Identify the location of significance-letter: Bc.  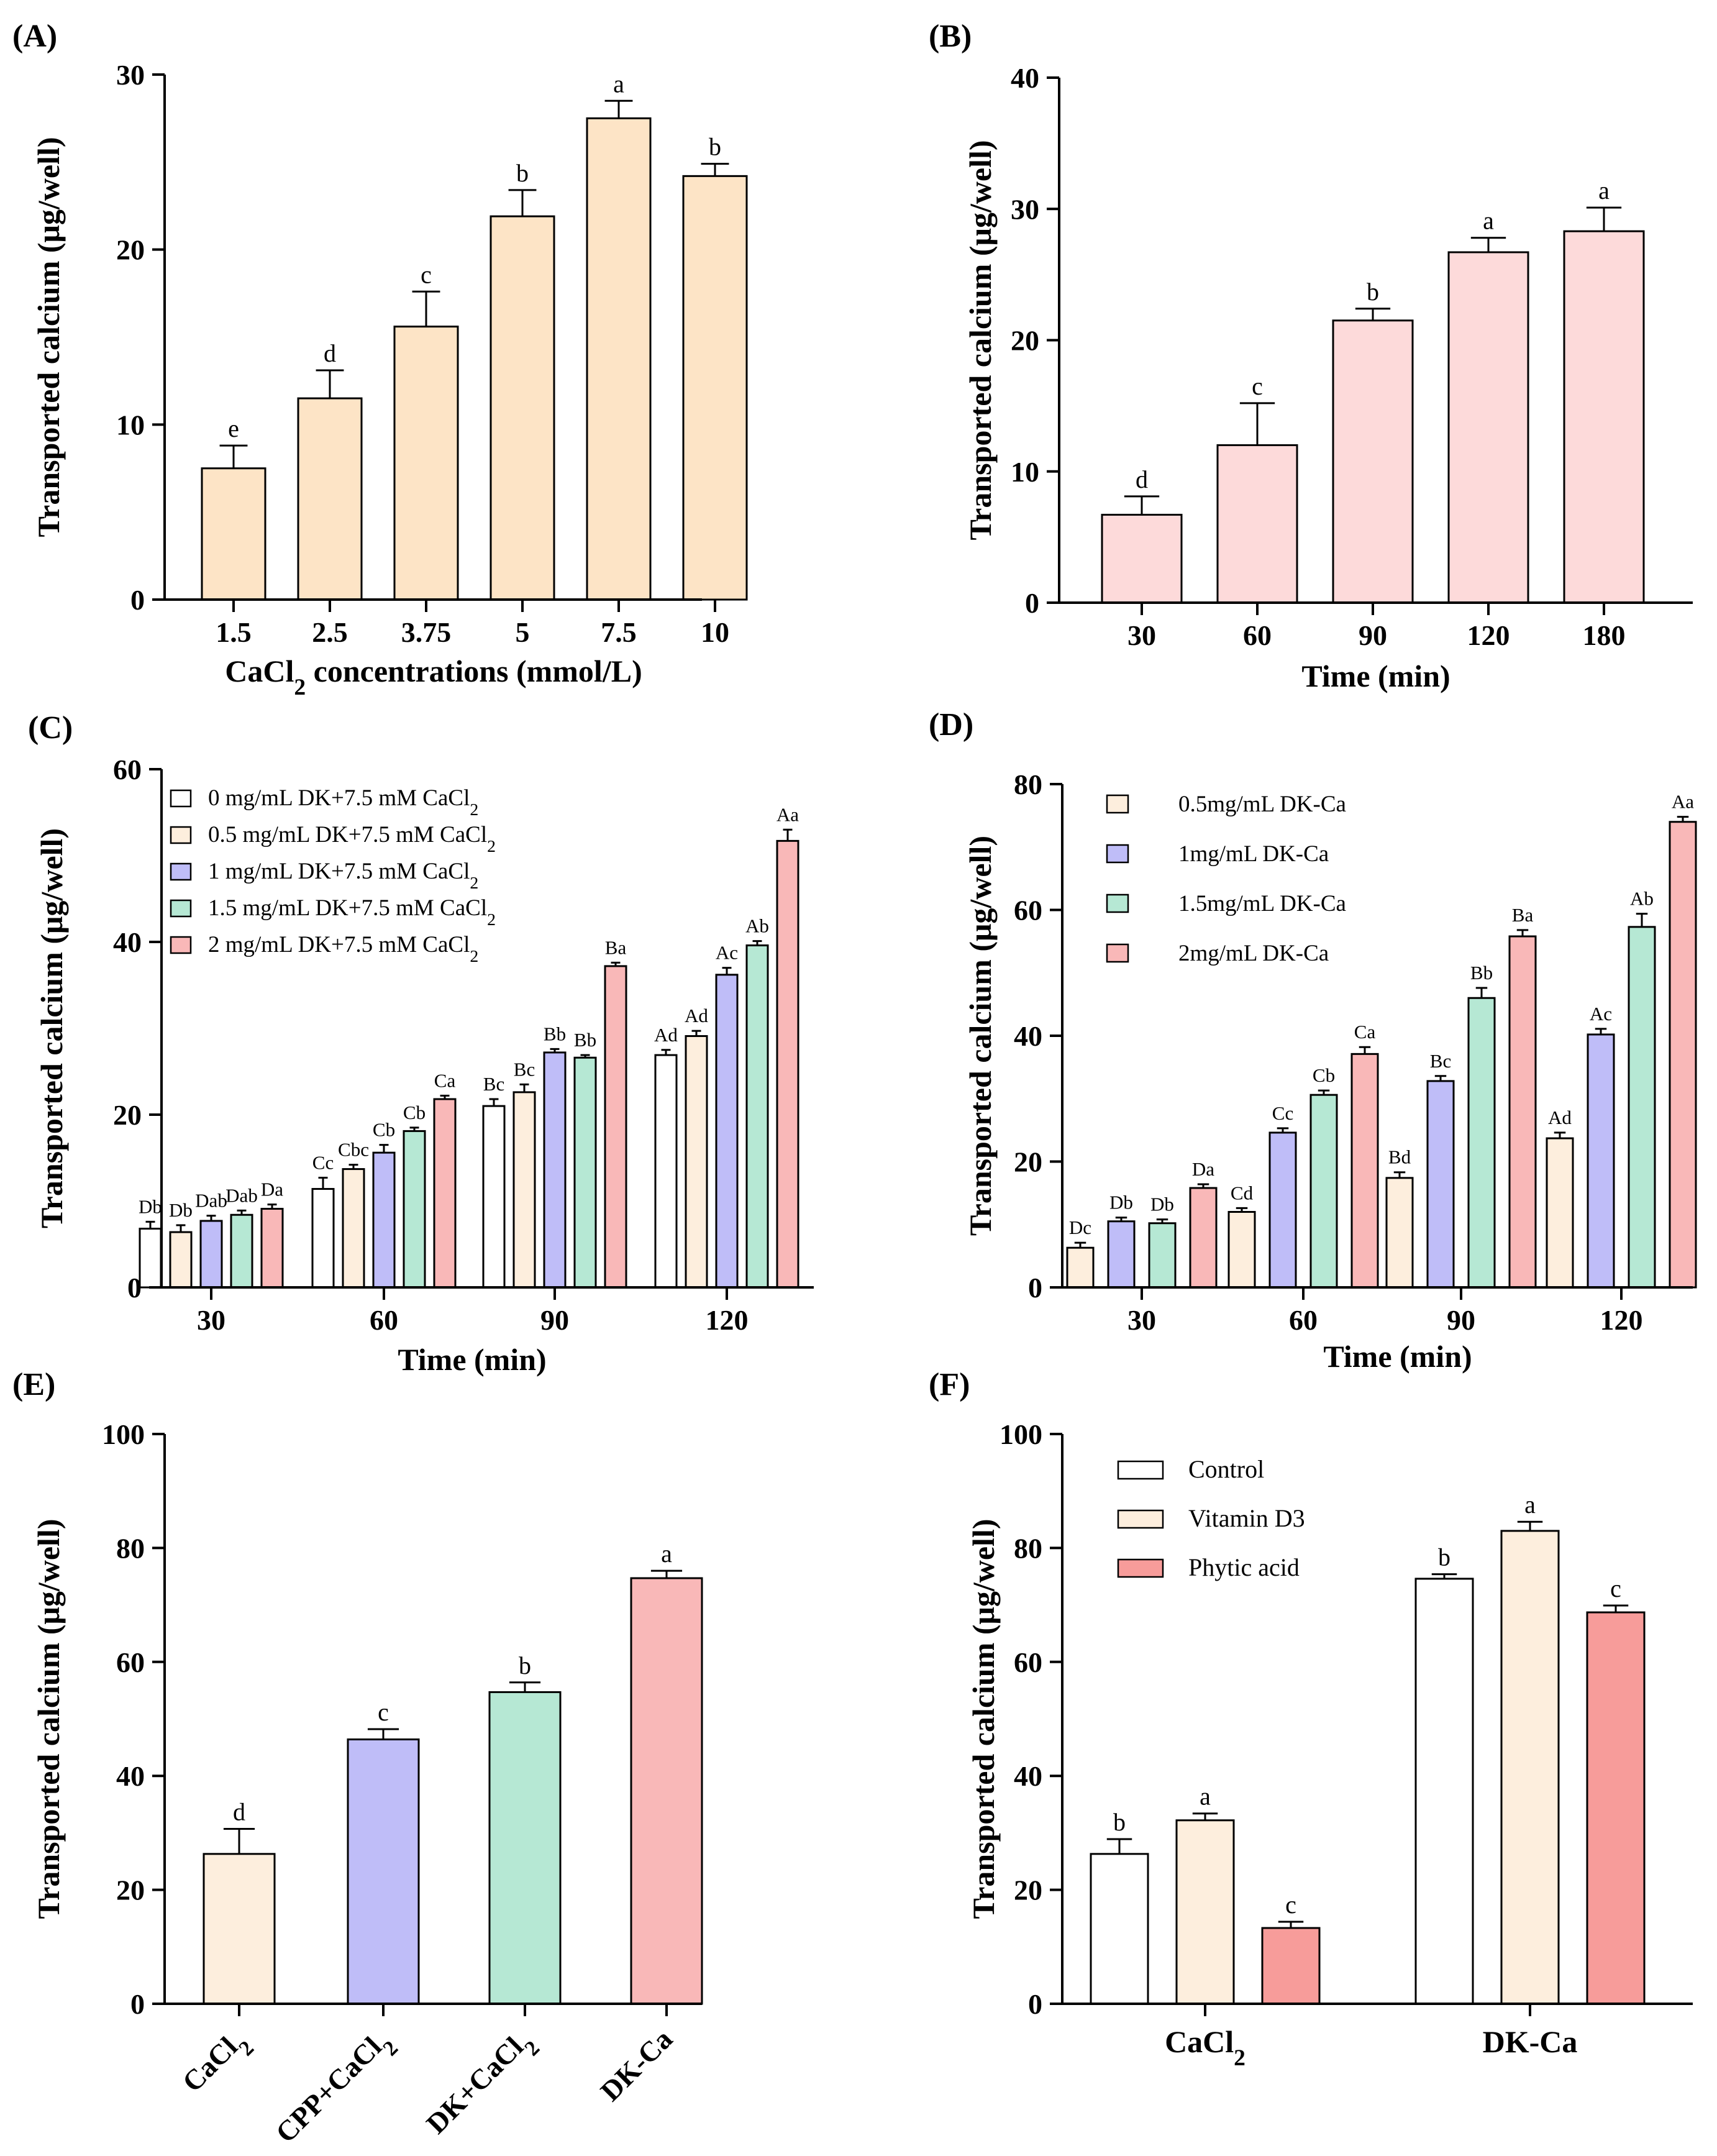
(524, 1069).